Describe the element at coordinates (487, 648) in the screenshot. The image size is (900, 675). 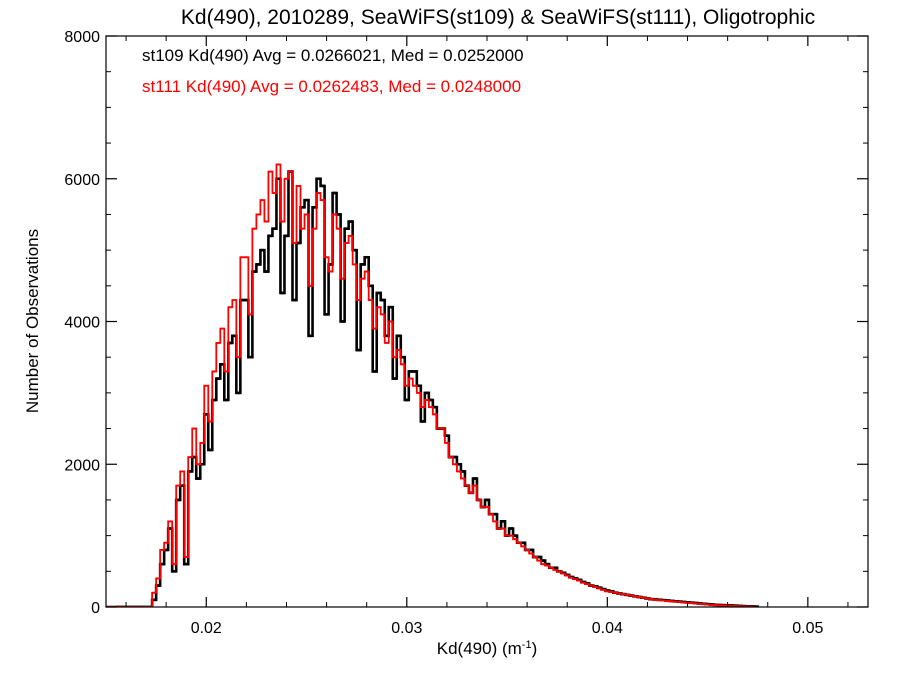
I see `x-axis-label: Kd(490) (m-1)` at that location.